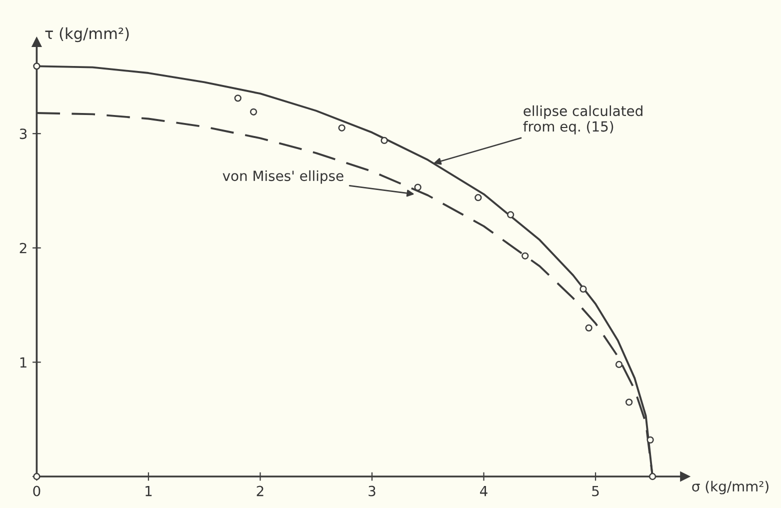 This screenshot has height=508, width=781. What do you see at coordinates (149, 491) in the screenshot?
I see `x-tick-label: 1` at bounding box center [149, 491].